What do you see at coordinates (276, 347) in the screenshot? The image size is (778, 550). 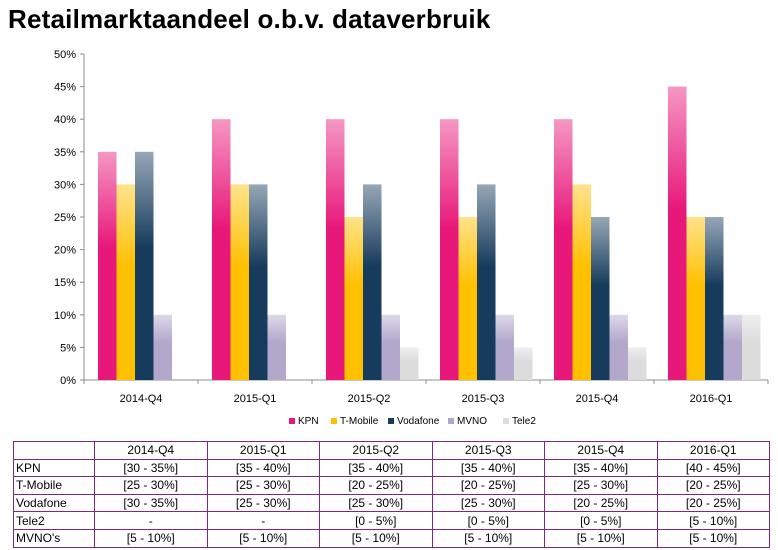 I see `bar-mvno-2015-Q1` at bounding box center [276, 347].